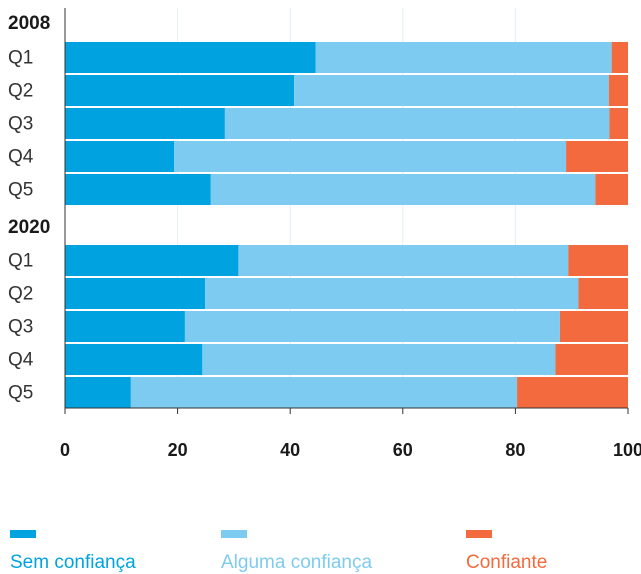 The height and width of the screenshot is (574, 641). I want to click on x-tick-label: 100, so click(627, 450).